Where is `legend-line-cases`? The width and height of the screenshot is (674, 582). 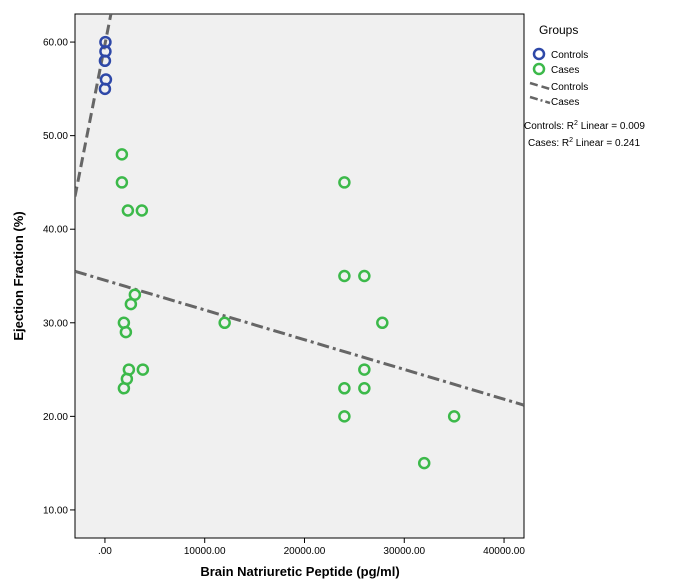 legend-line-cases is located at coordinates (540, 100).